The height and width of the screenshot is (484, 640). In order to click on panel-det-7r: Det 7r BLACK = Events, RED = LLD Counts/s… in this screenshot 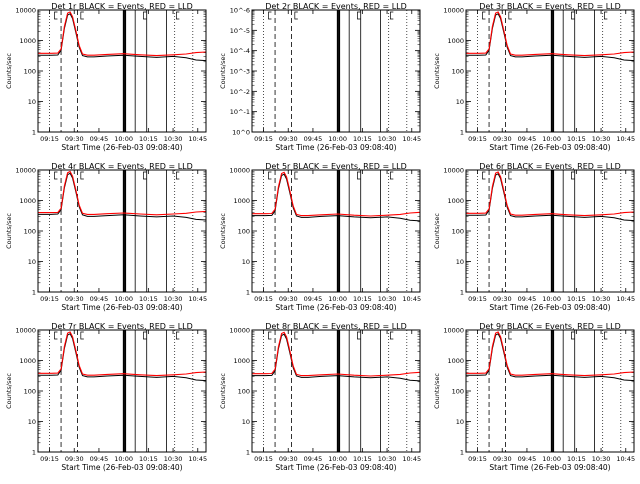, I will do `click(106, 397)`.